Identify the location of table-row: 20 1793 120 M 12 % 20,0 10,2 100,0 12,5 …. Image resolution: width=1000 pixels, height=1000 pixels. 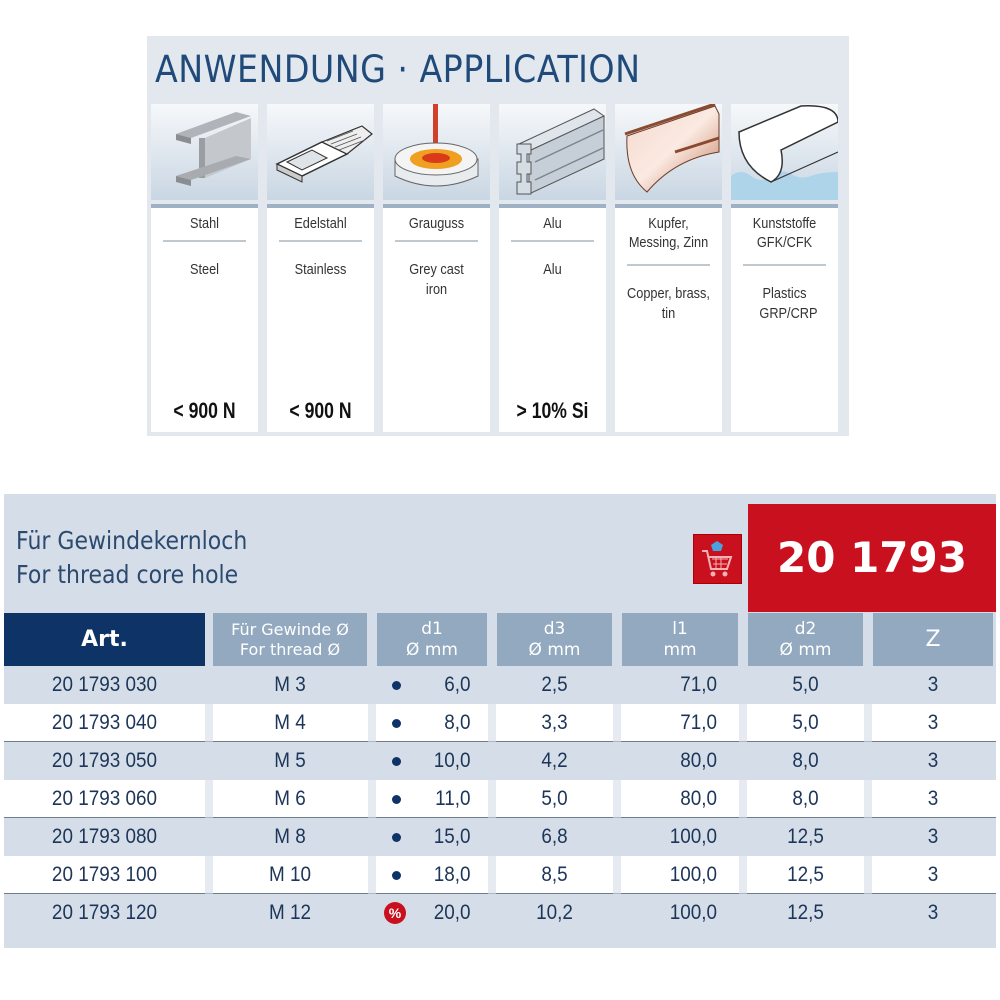
(500, 913).